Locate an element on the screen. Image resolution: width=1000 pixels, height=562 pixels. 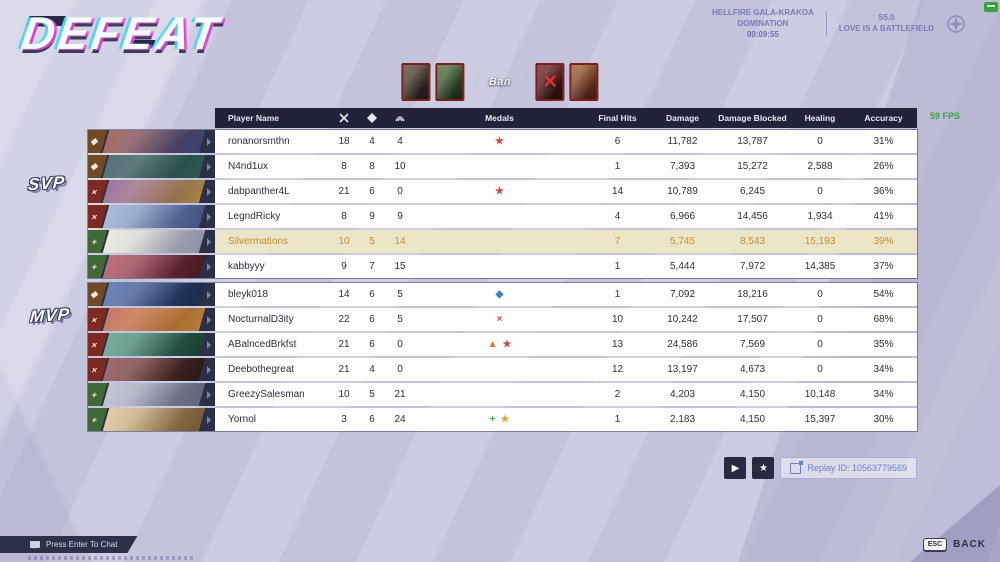
accuracy-value: 30% is located at coordinates (883, 419).